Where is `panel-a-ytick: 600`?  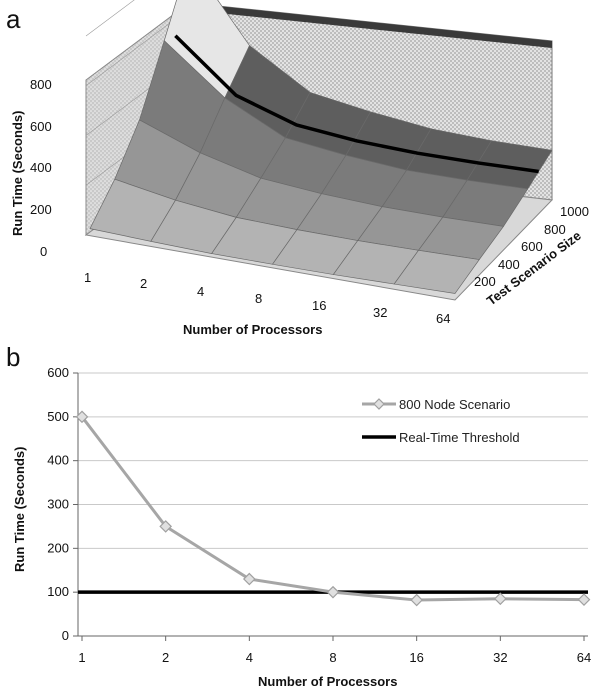 panel-a-ytick: 600 is located at coordinates (41, 126).